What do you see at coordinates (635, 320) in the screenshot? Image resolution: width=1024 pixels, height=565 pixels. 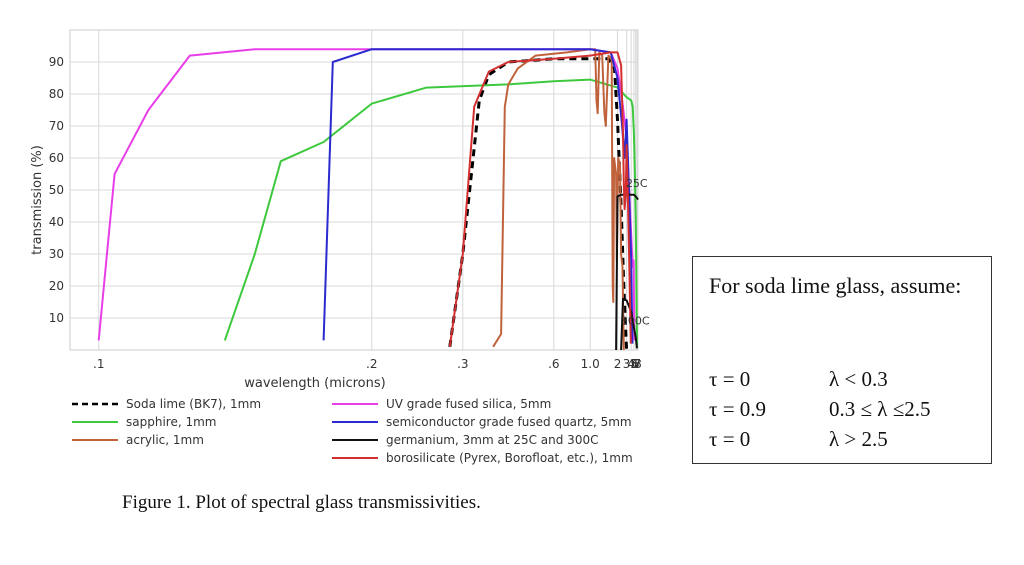 I see `curve-annotation: 300C` at bounding box center [635, 320].